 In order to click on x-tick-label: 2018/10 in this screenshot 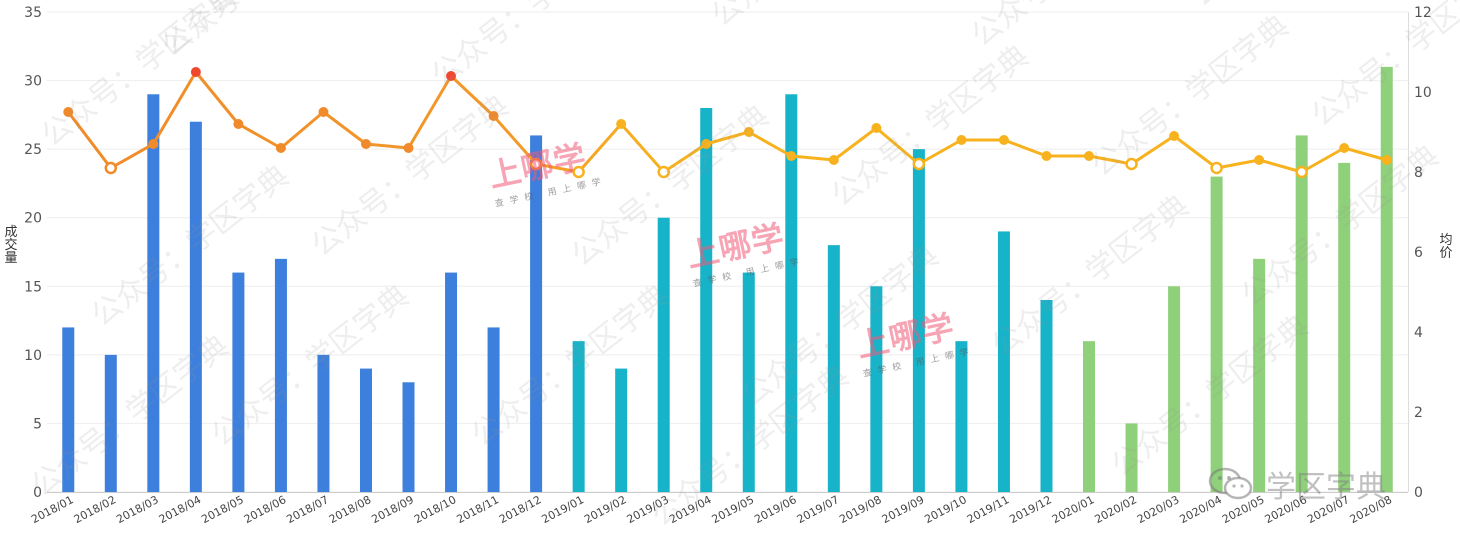, I will do `click(435, 509)`.